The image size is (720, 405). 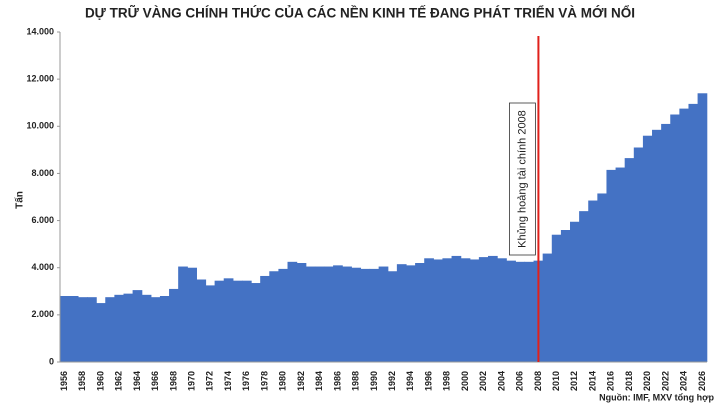 I want to click on x-tick-label: 1988, so click(x=356, y=381).